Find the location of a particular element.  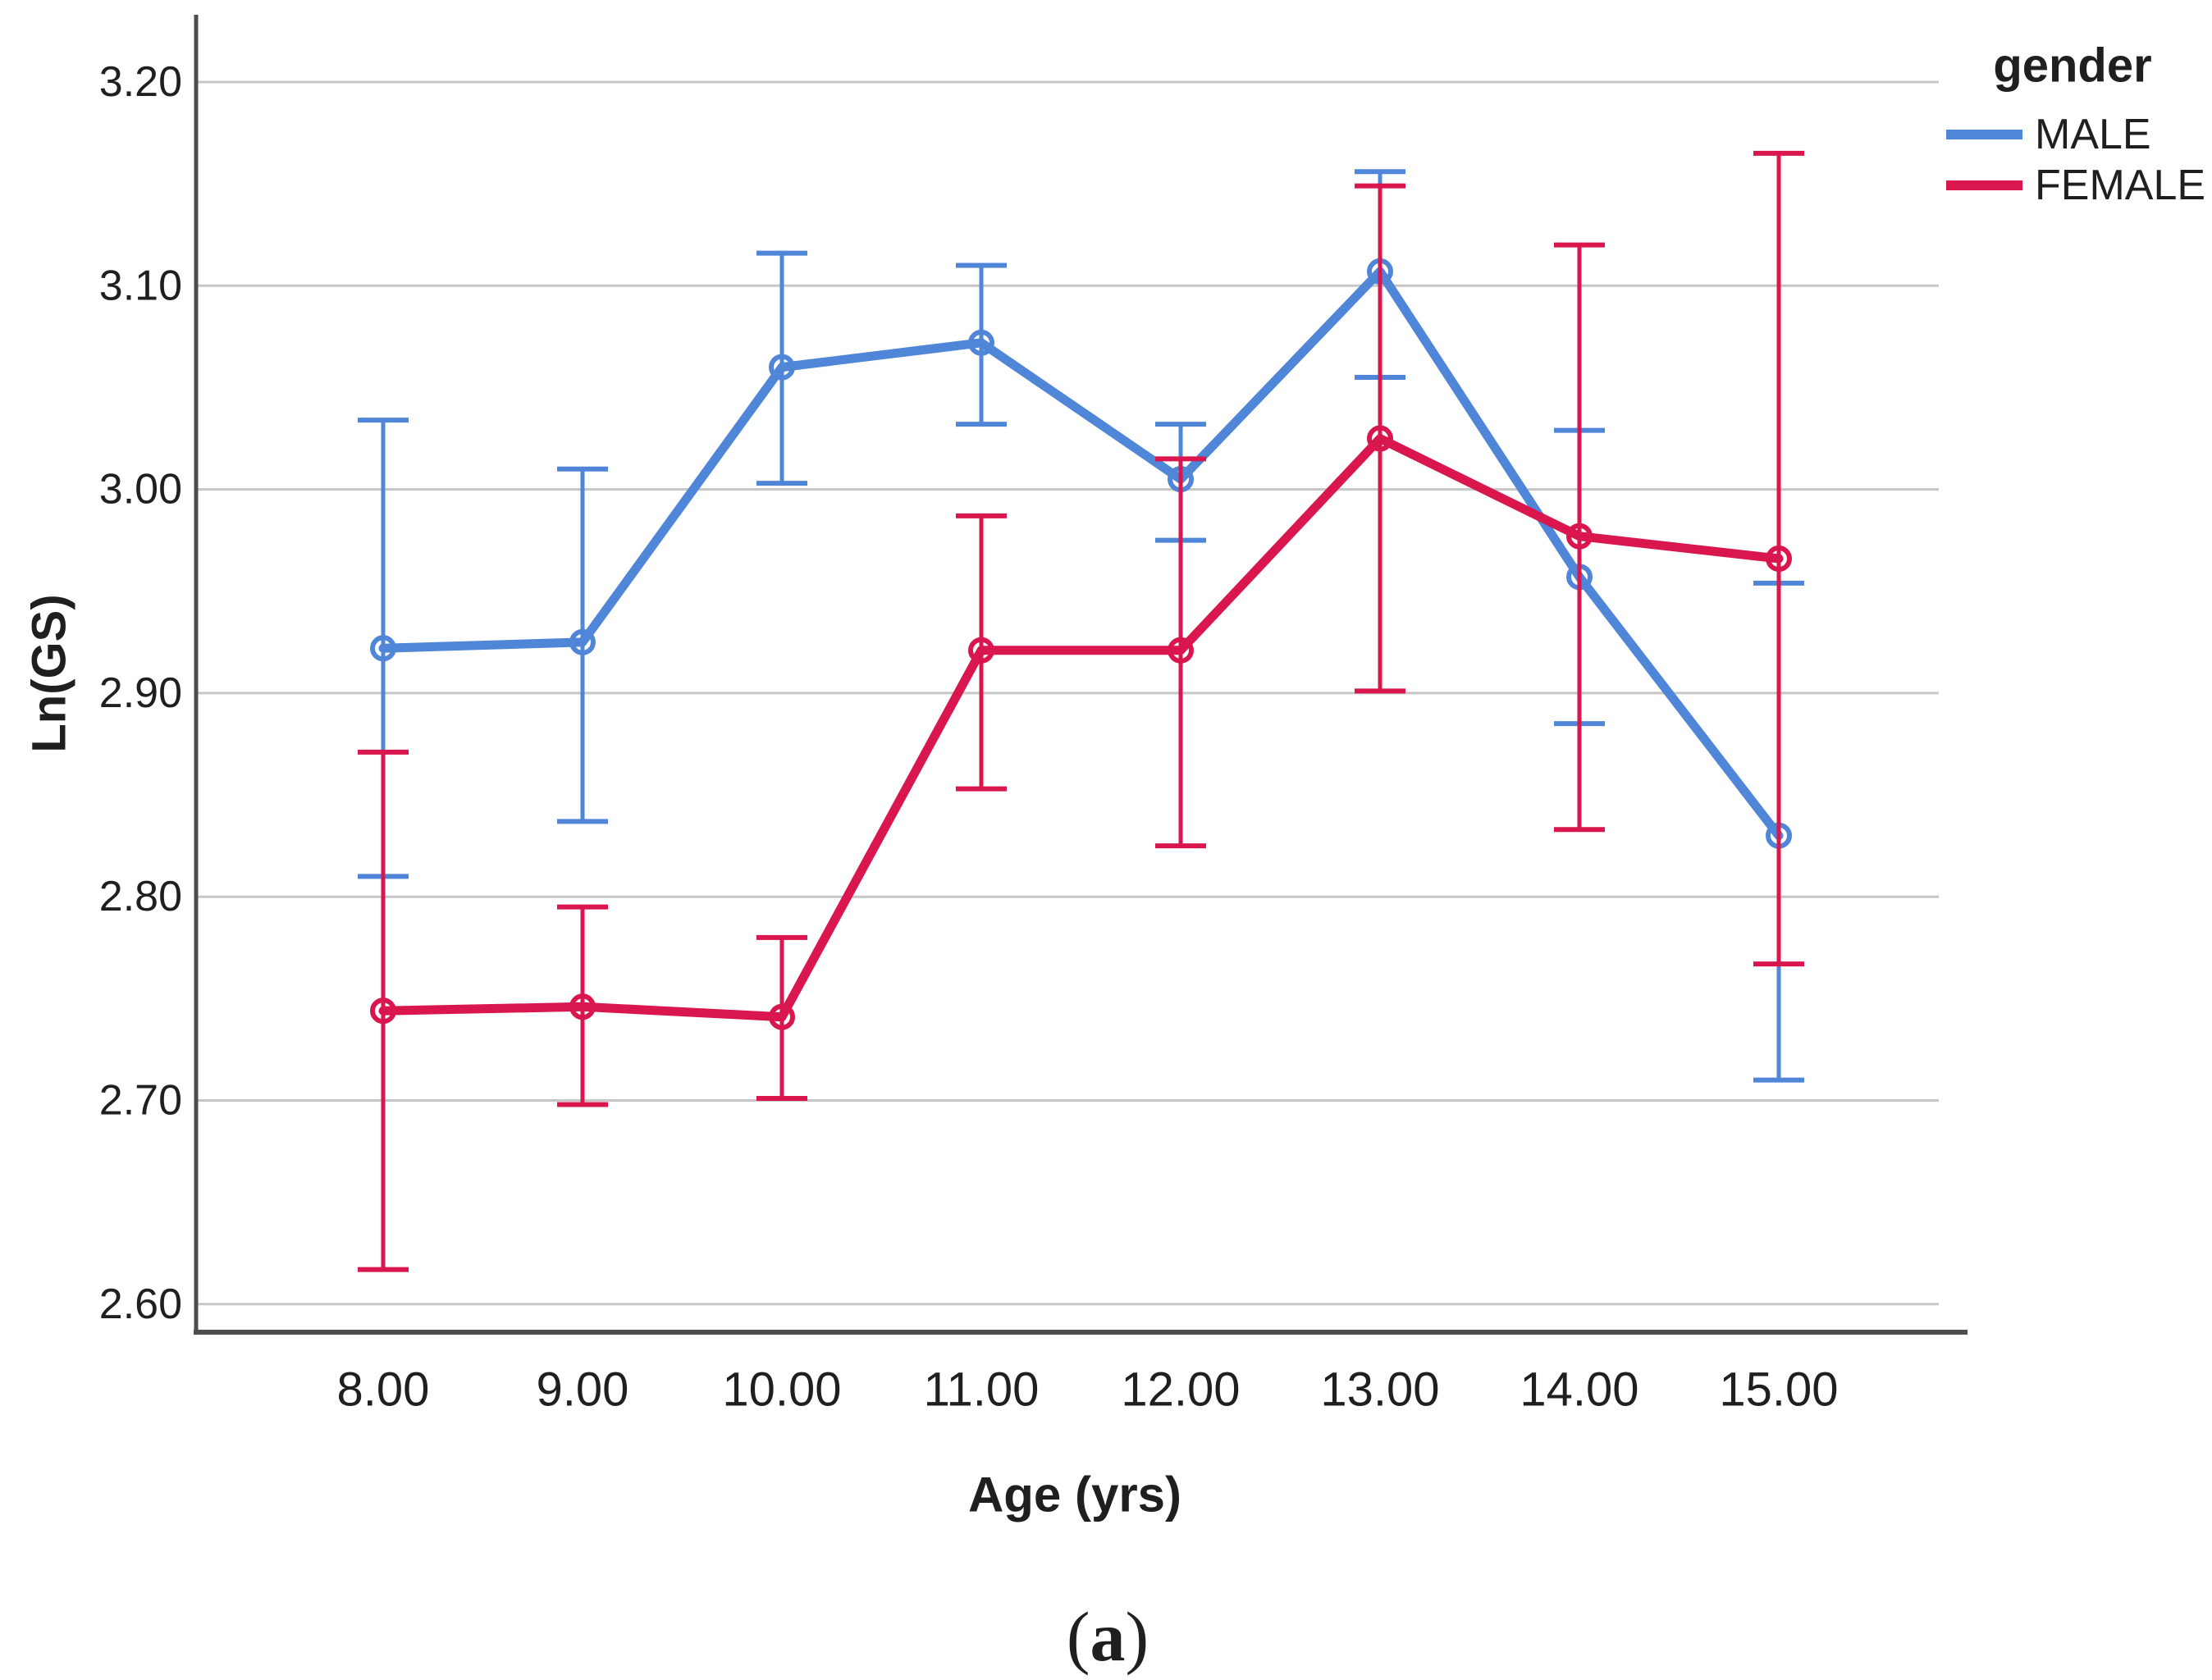

legend-label-female: FEMALE is located at coordinates (2120, 186).